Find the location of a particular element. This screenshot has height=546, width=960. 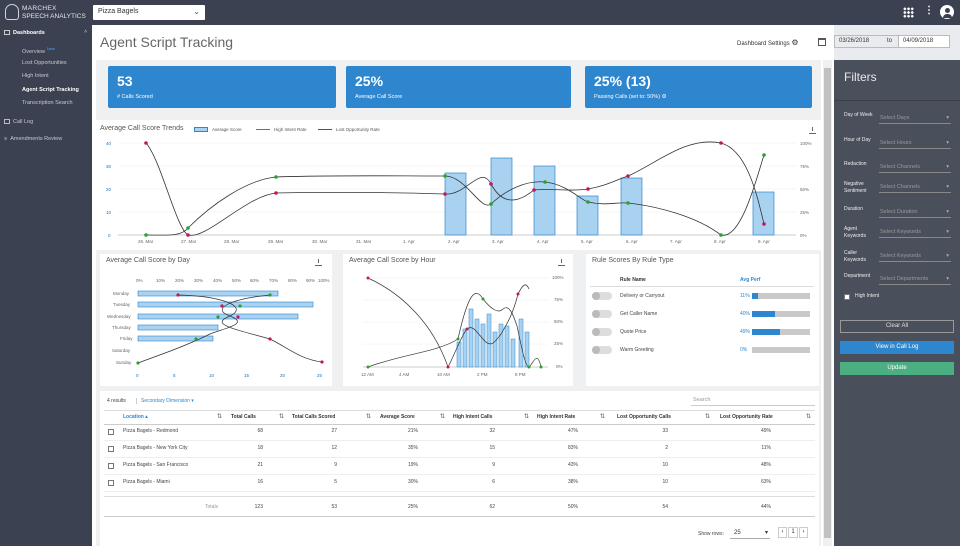

bar-tuesday is located at coordinates (225, 304).